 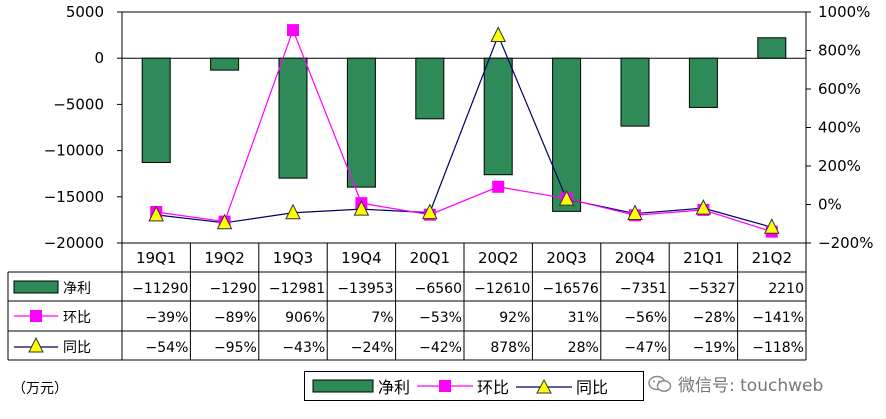 What do you see at coordinates (440, 318) in the screenshot?
I see `table-cell: −53%` at bounding box center [440, 318].